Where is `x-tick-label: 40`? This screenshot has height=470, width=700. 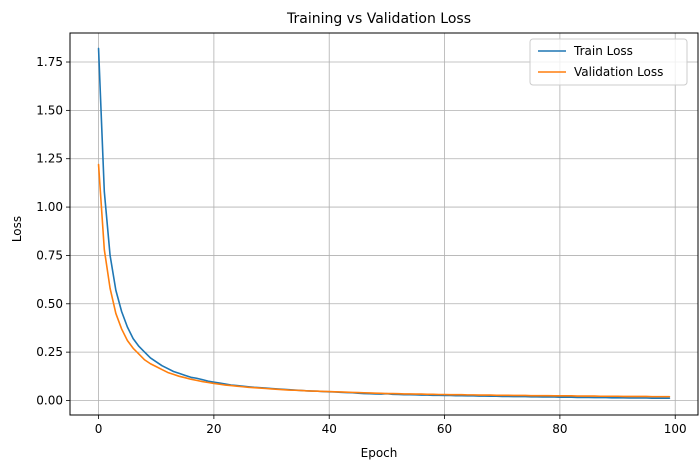
x-tick-label: 40 is located at coordinates (329, 429).